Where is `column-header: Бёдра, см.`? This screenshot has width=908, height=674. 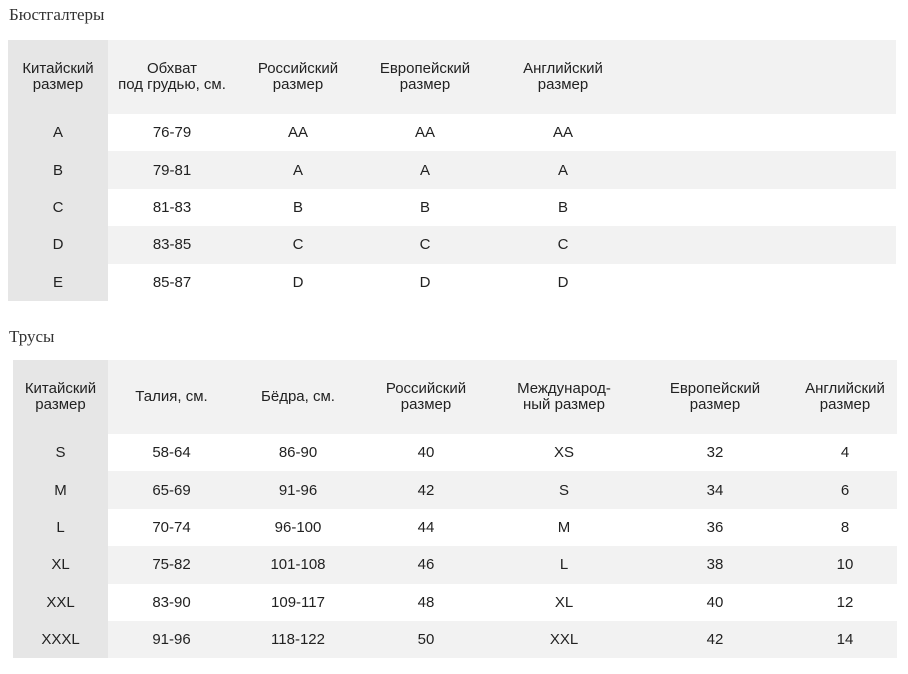 column-header: Бёдра, см. is located at coordinates (298, 397).